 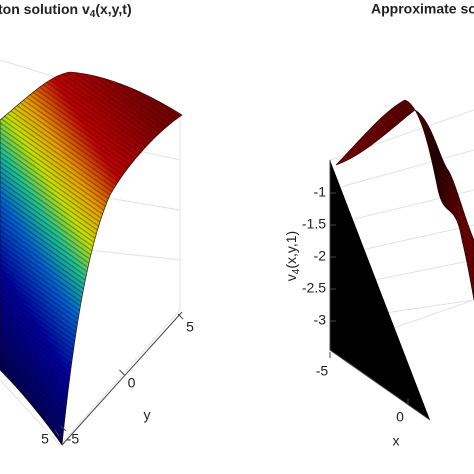 What do you see at coordinates (320, 256) in the screenshot?
I see `z-tick-label: -2` at bounding box center [320, 256].